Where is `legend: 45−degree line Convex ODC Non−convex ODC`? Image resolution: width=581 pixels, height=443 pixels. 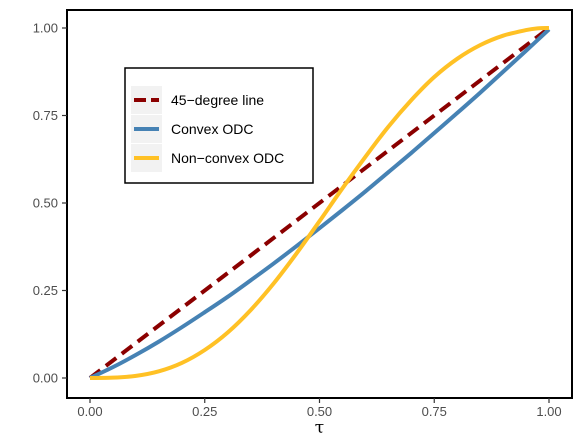 legend: 45−degree line Convex ODC Non−convex ODC is located at coordinates (219, 125).